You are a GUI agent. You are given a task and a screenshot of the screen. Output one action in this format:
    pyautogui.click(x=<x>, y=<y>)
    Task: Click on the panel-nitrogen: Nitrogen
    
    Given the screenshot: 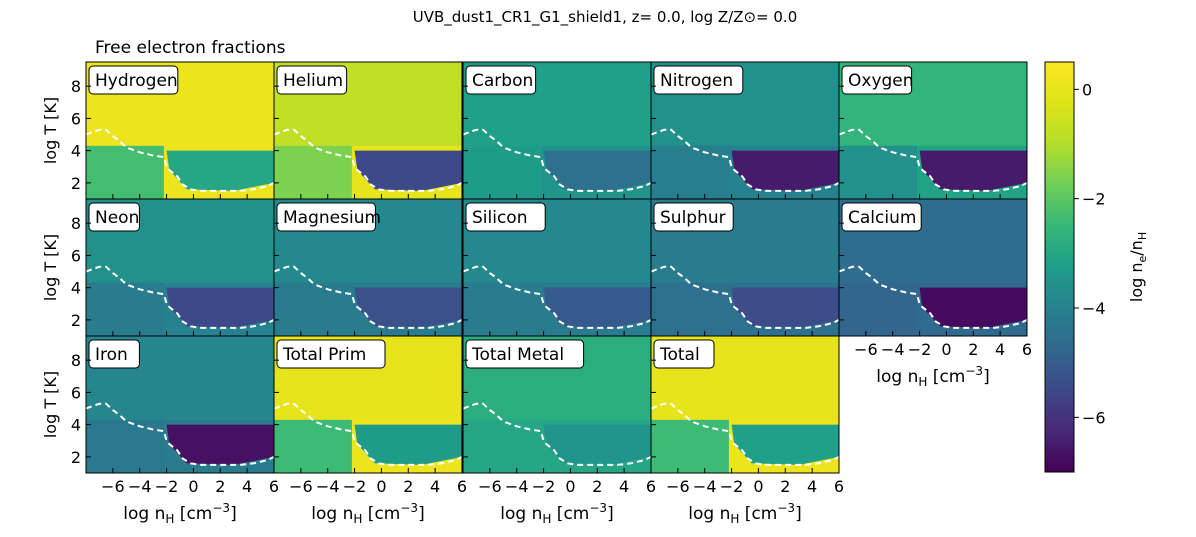 What is the action you would take?
    pyautogui.click(x=745, y=130)
    